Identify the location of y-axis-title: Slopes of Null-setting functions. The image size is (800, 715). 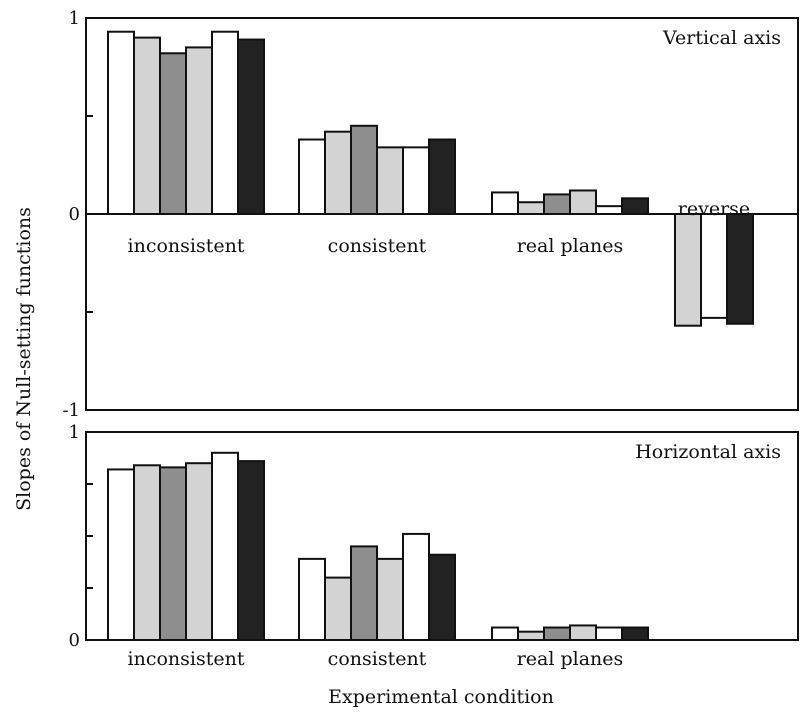
(24, 359).